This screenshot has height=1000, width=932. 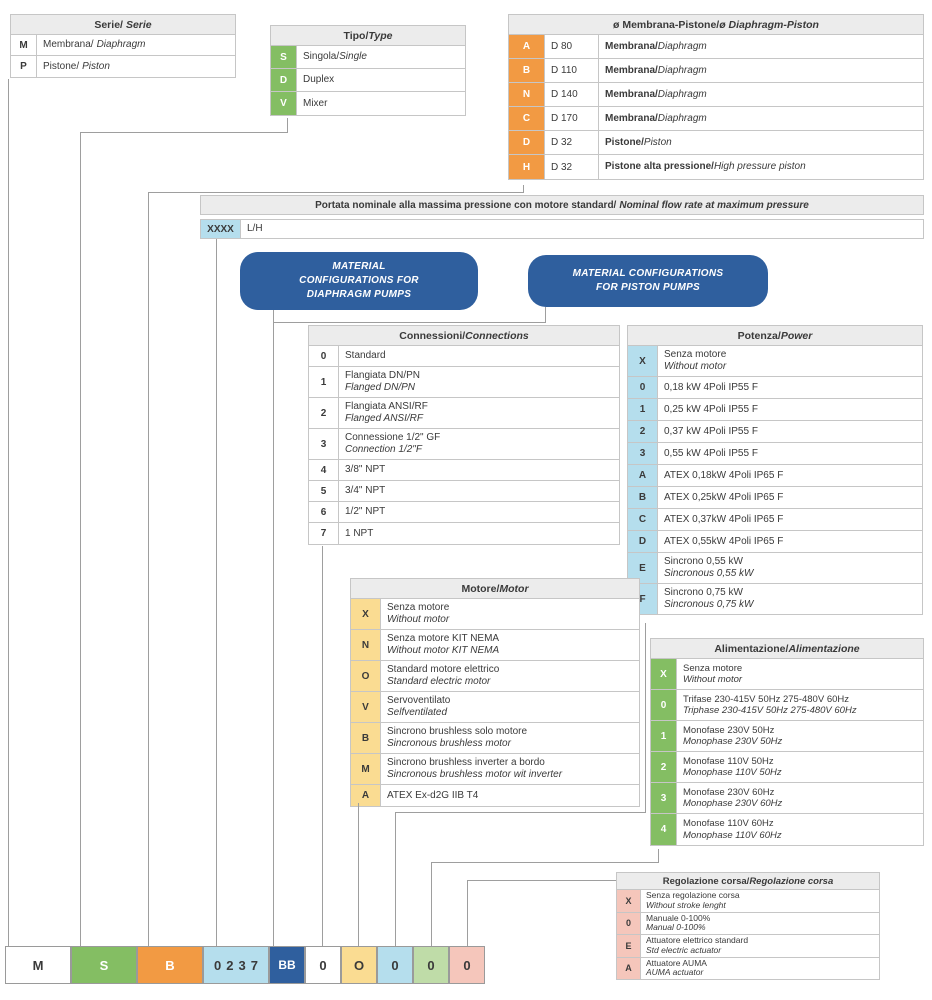 What do you see at coordinates (751, 648) in the screenshot?
I see `header-text-it: Alimentazione/` at bounding box center [751, 648].